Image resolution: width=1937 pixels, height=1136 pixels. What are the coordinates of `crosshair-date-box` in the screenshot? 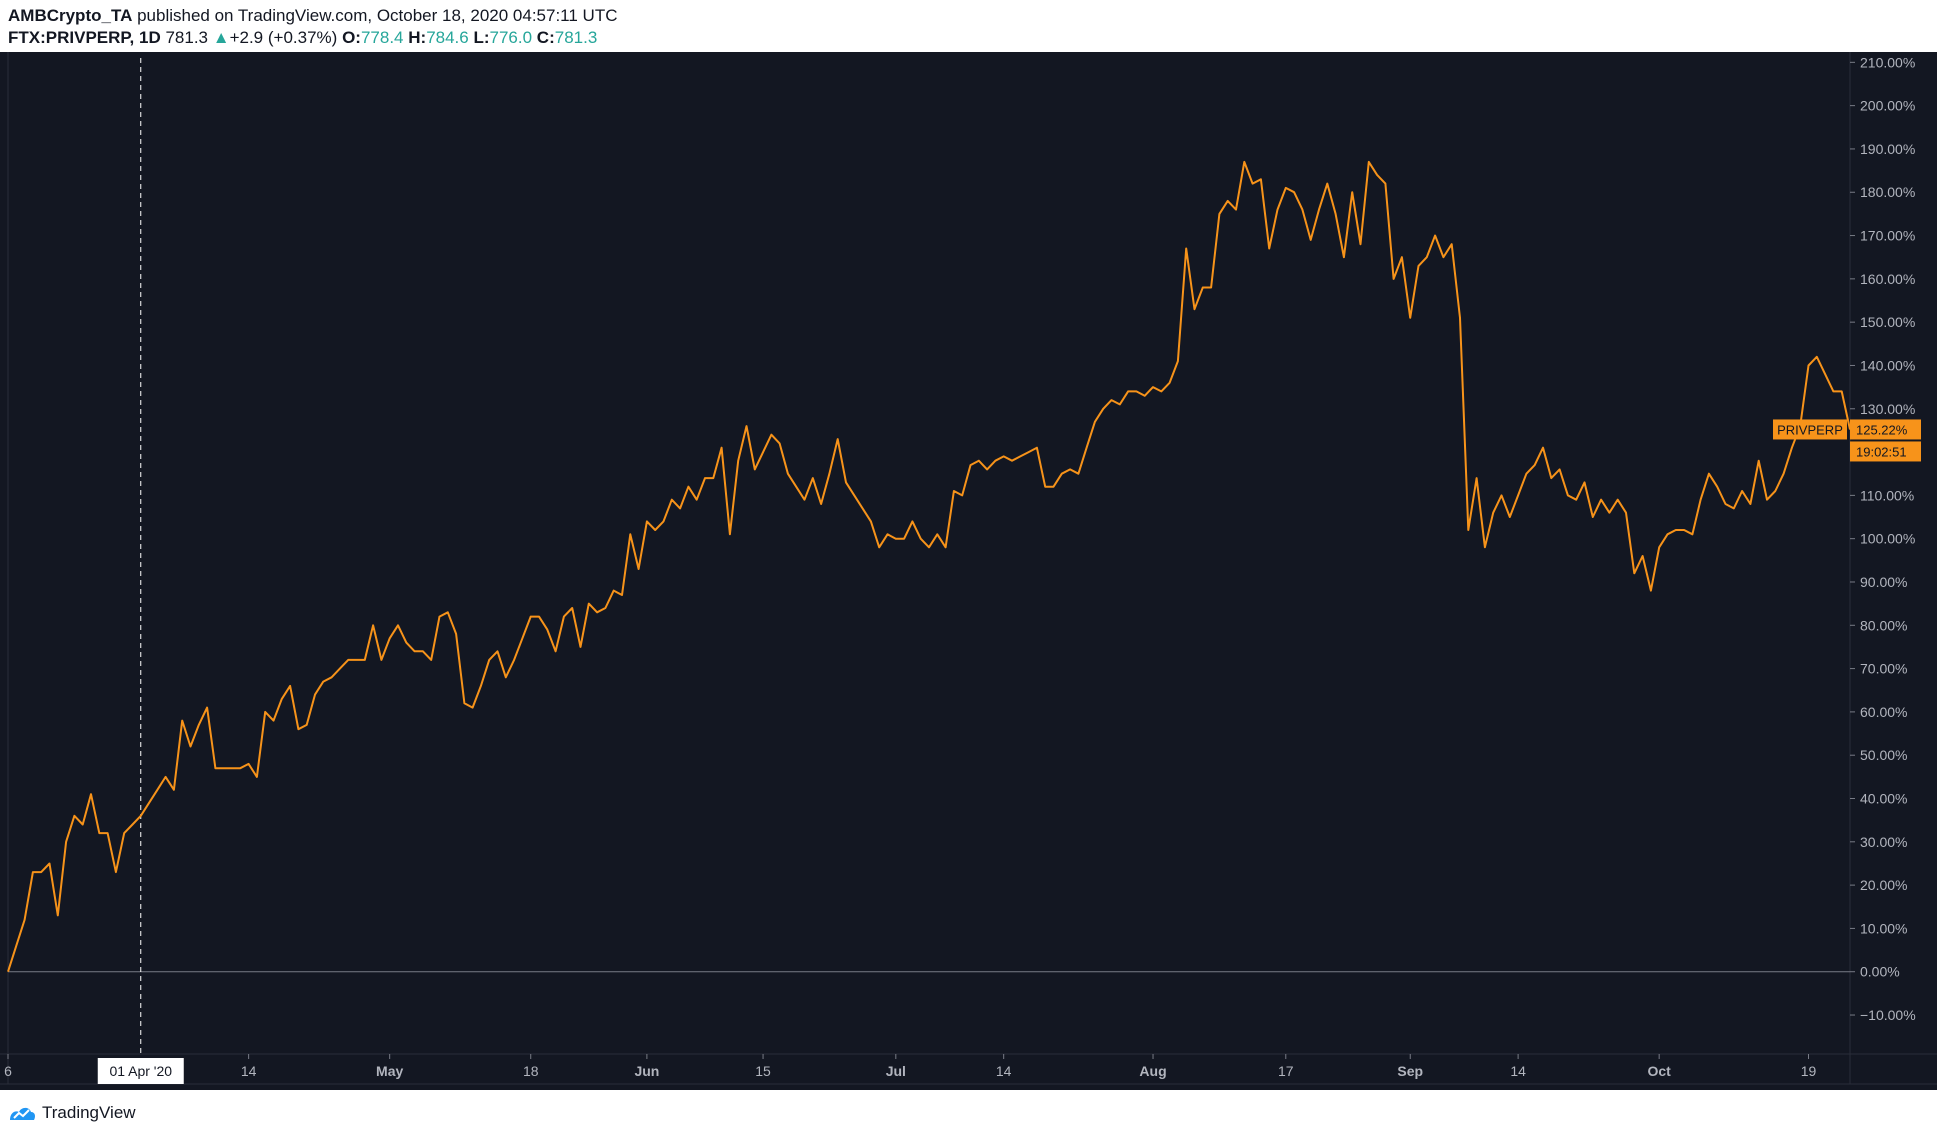 It's located at (140, 1071).